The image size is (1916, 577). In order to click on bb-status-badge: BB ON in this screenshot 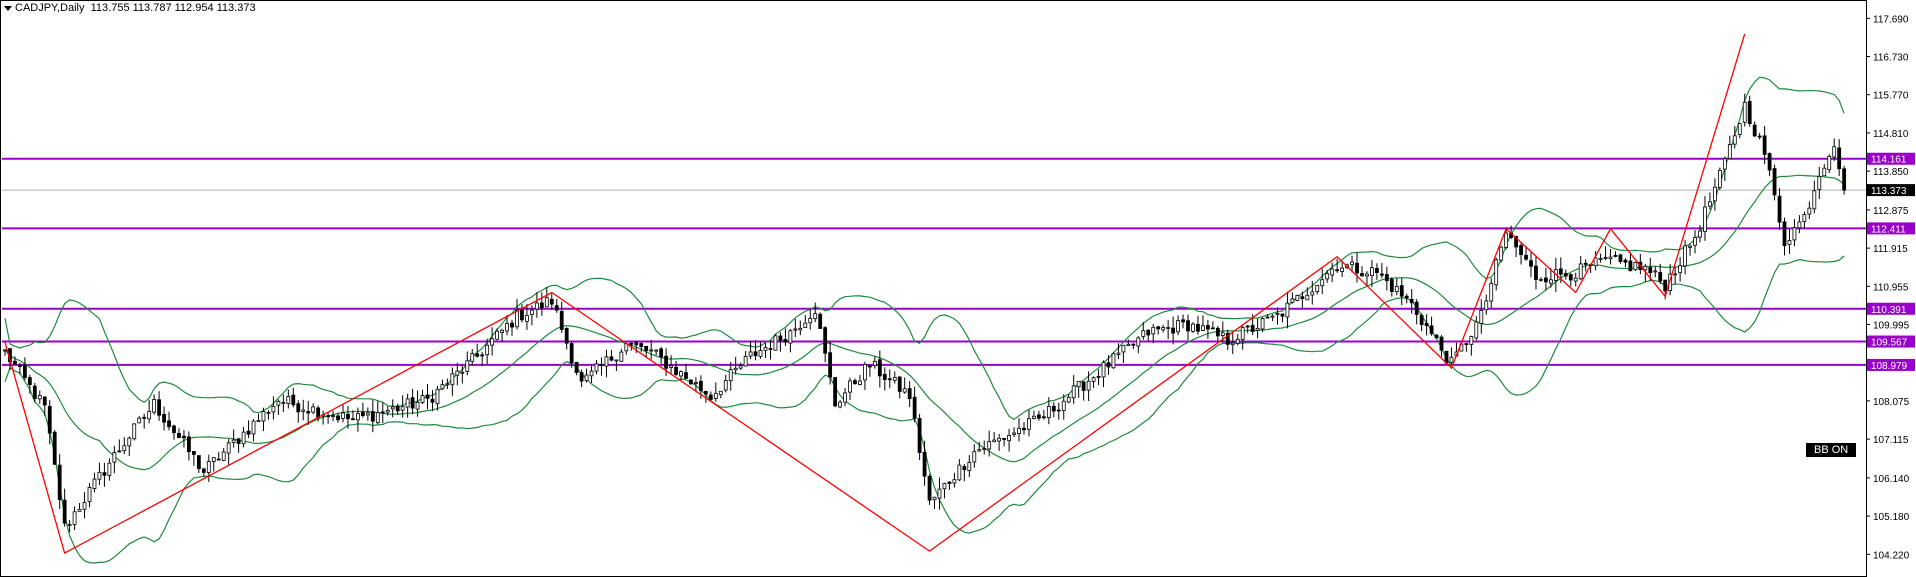, I will do `click(1831, 450)`.